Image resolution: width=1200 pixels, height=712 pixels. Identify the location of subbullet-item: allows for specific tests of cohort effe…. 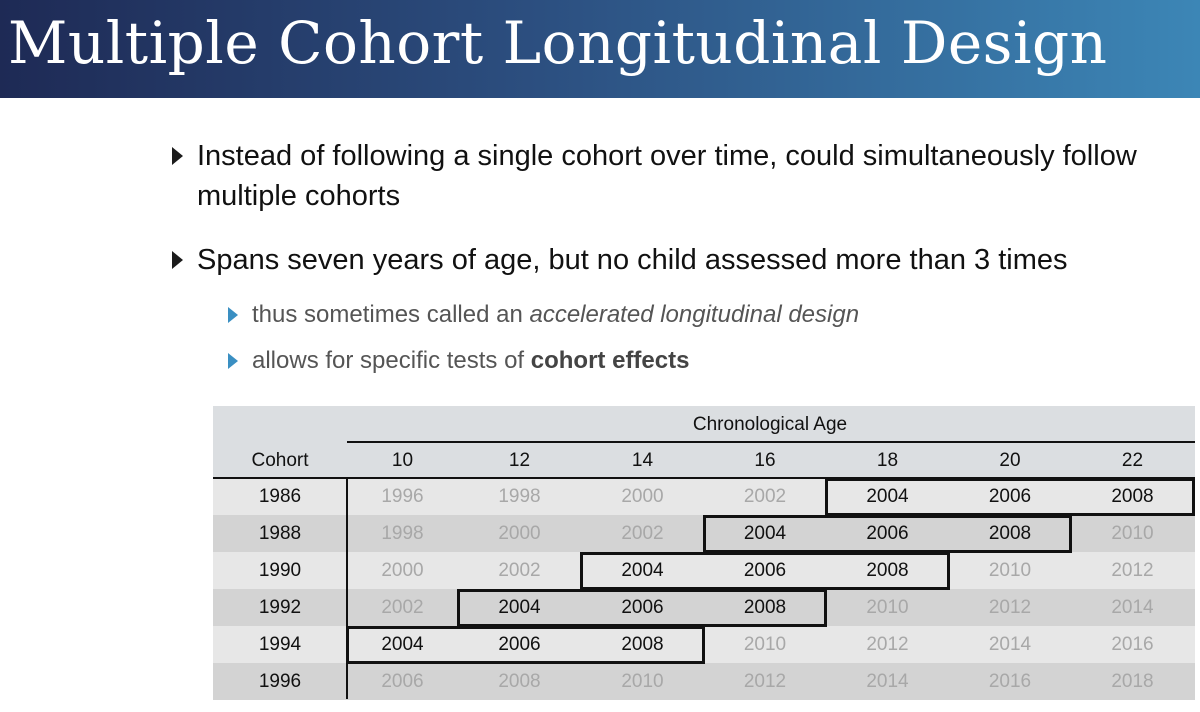
(675, 361).